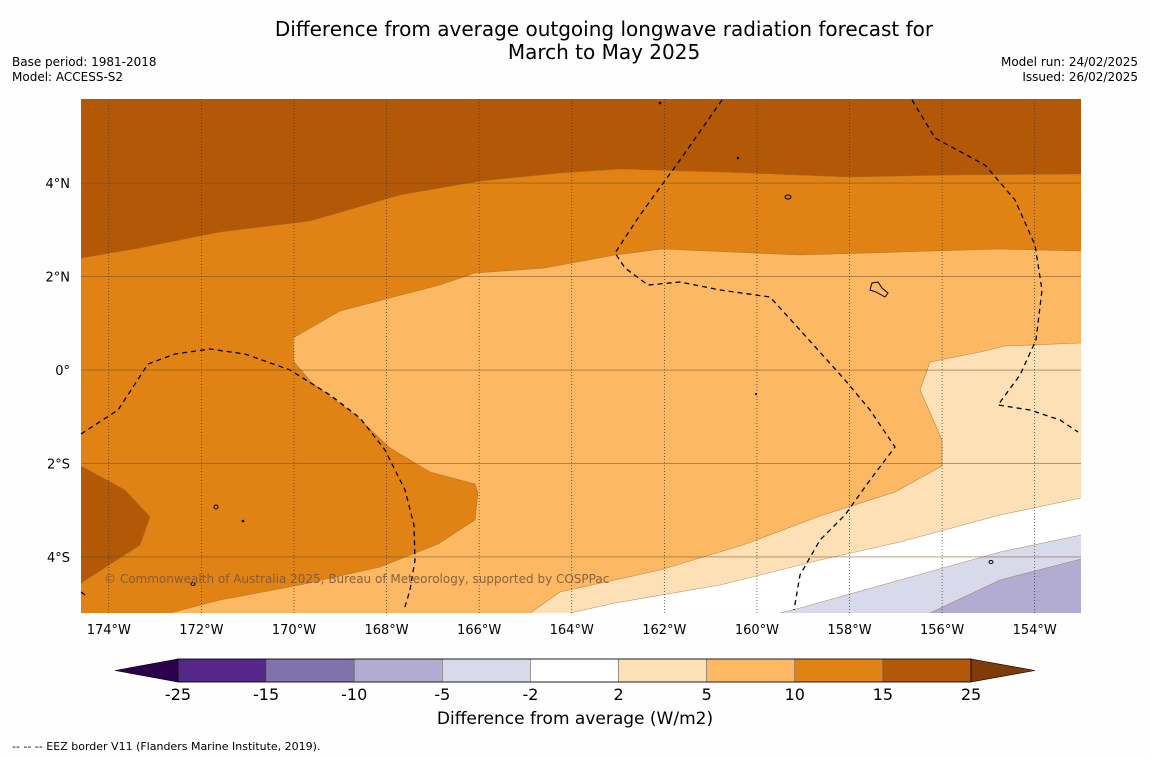 The width and height of the screenshot is (1150, 758). Describe the element at coordinates (442, 694) in the screenshot. I see `colorbar-tick-label: -5` at that location.